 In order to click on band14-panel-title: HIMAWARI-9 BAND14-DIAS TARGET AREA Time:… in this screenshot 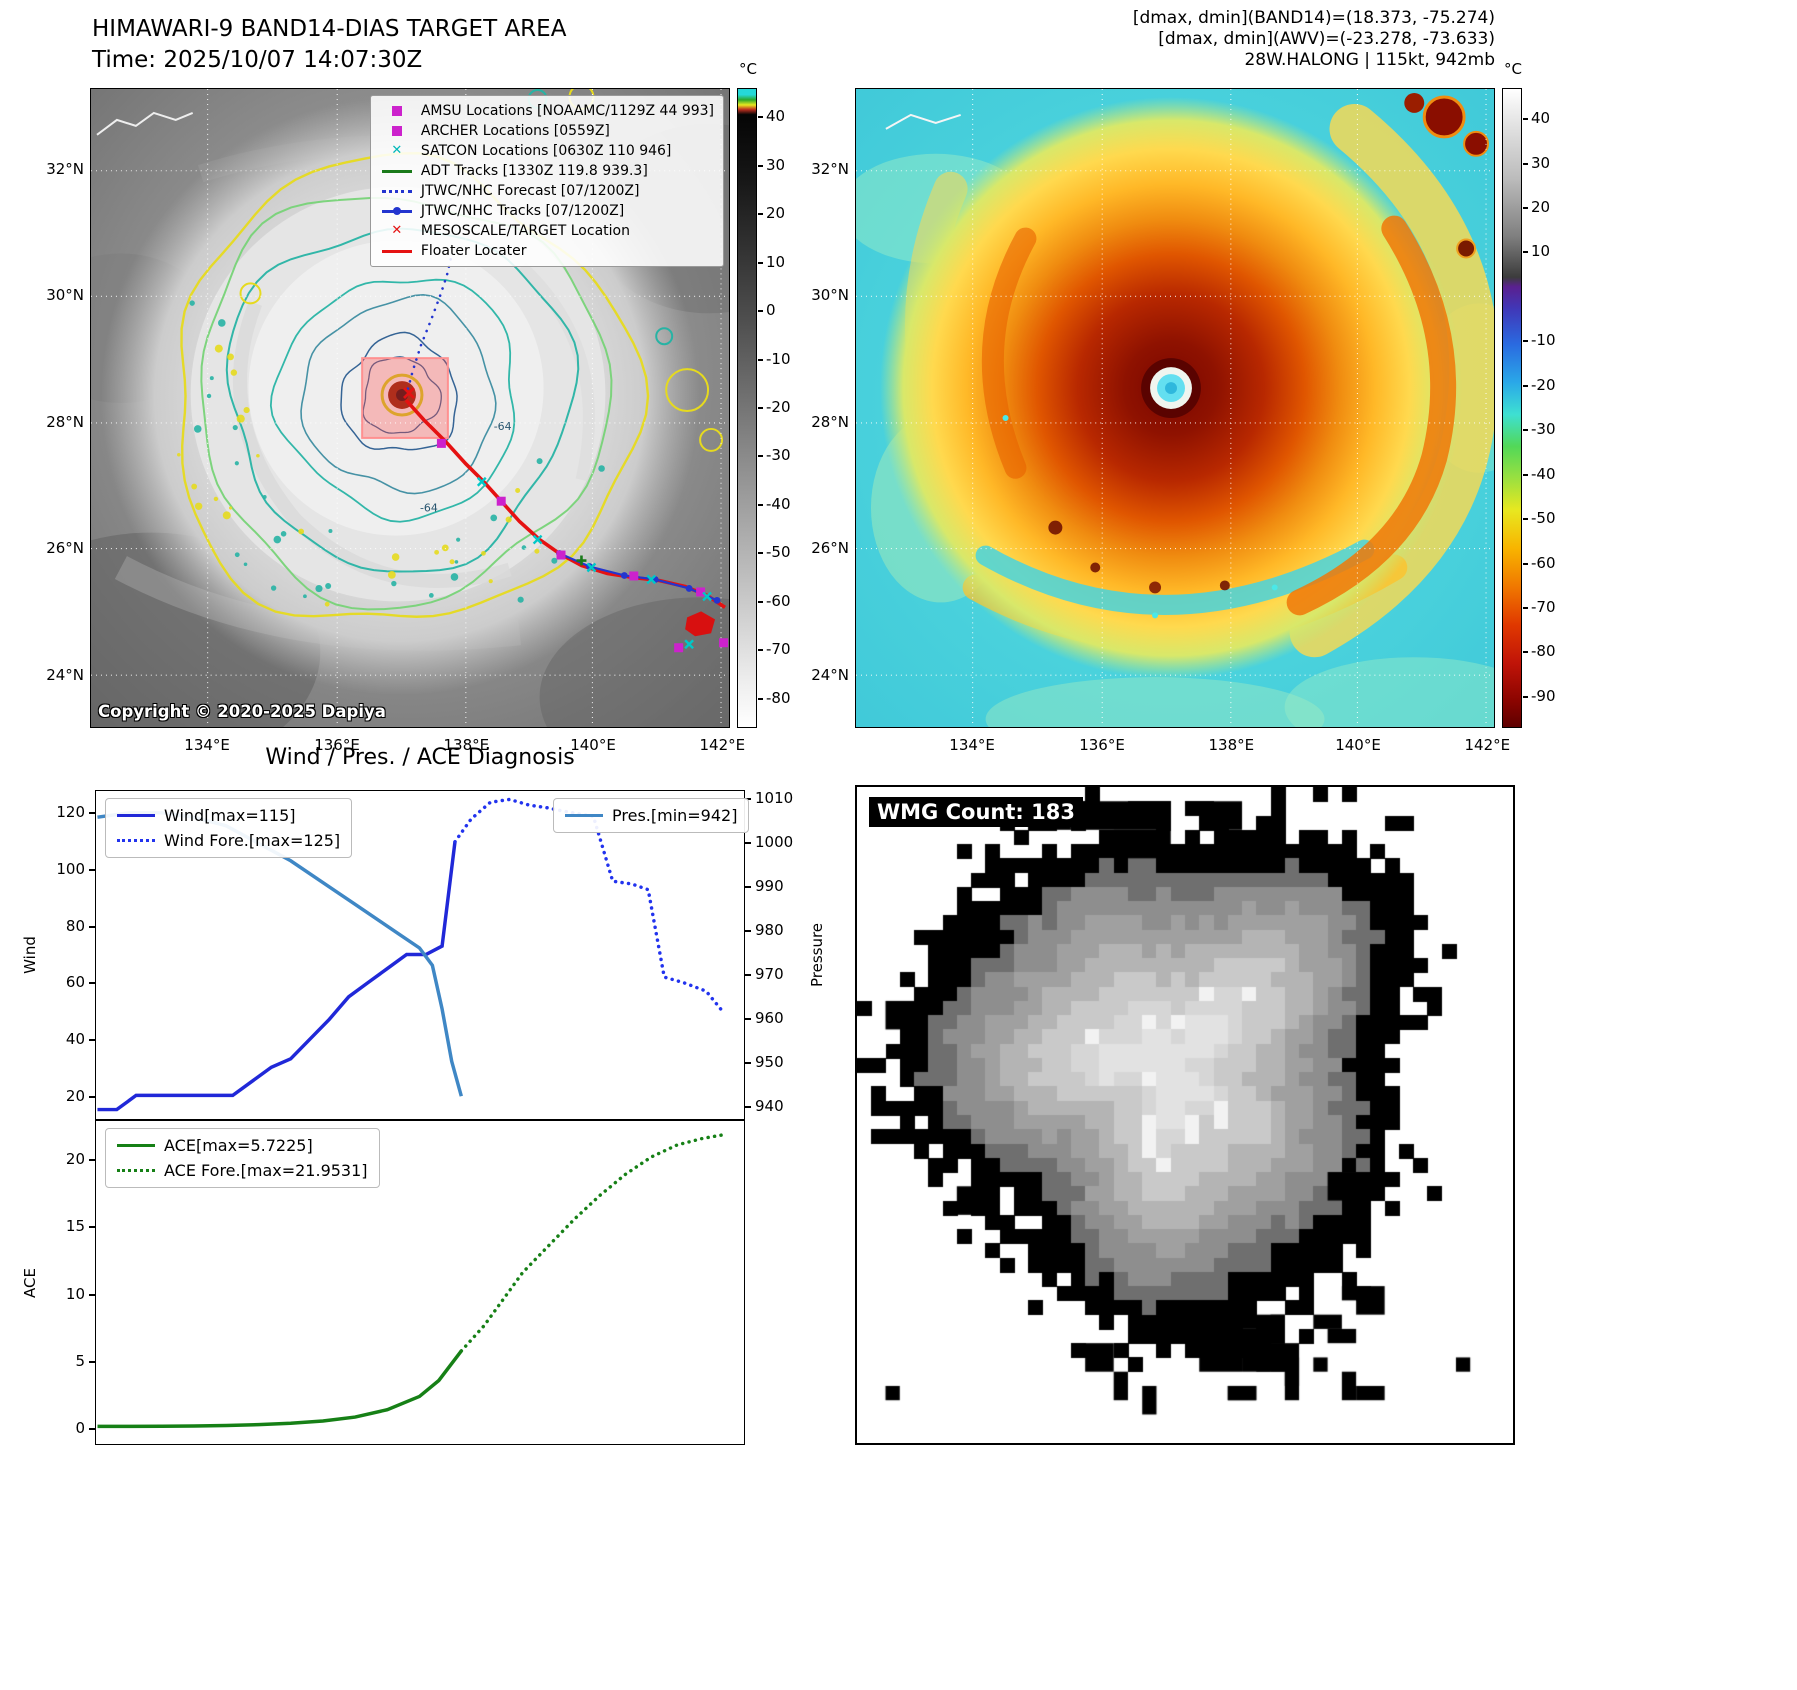, I will do `click(329, 45)`.